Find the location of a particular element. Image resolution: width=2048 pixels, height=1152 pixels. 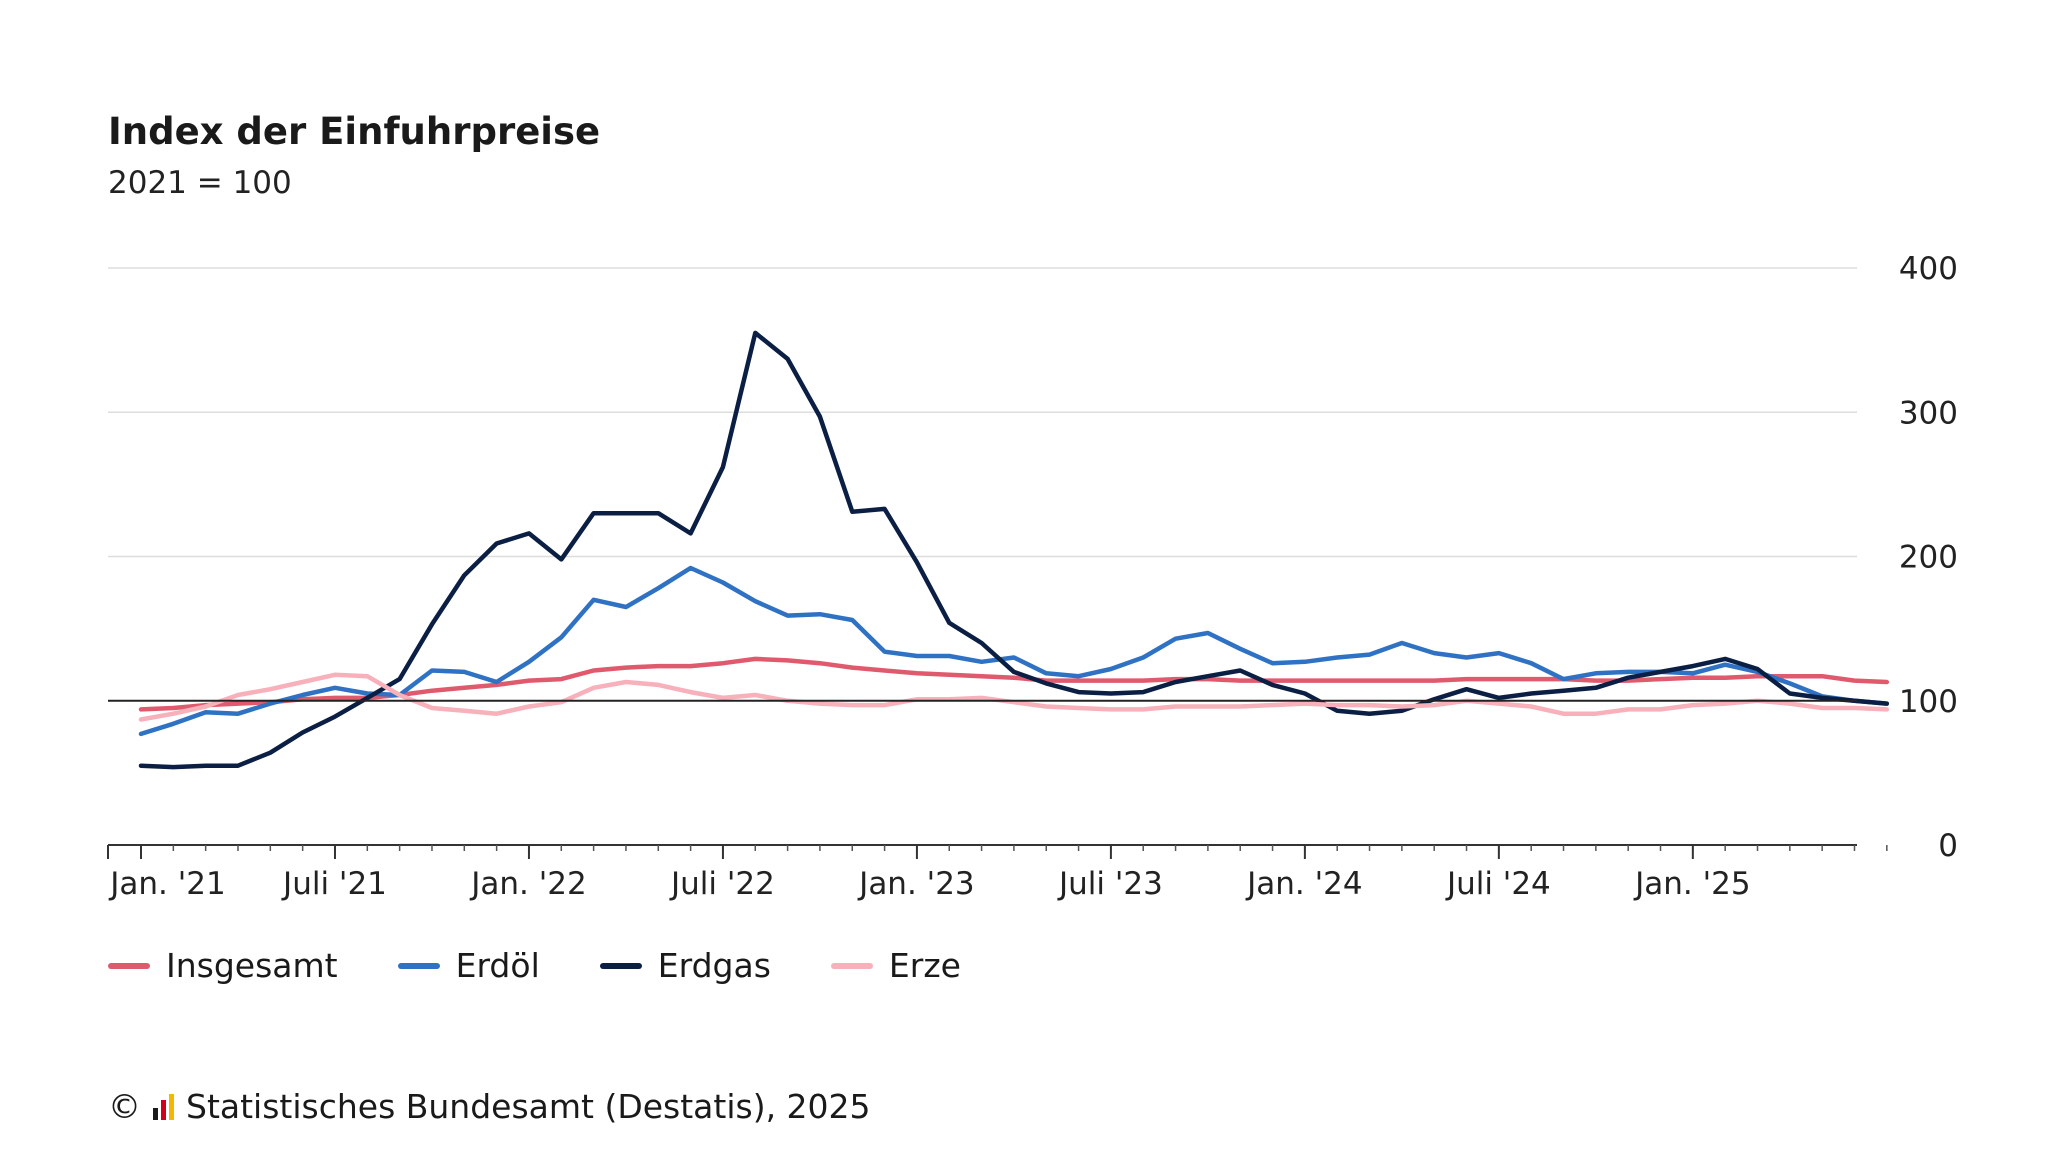

x-tick-label: Juli '21 is located at coordinates (334, 884).